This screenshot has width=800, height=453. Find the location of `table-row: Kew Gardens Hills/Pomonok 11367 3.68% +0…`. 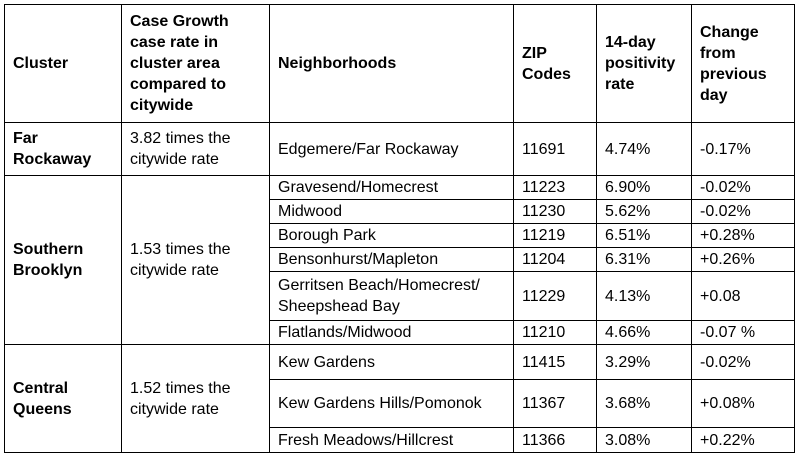

table-row: Kew Gardens Hills/Pomonok 11367 3.68% +0… is located at coordinates (400, 403).